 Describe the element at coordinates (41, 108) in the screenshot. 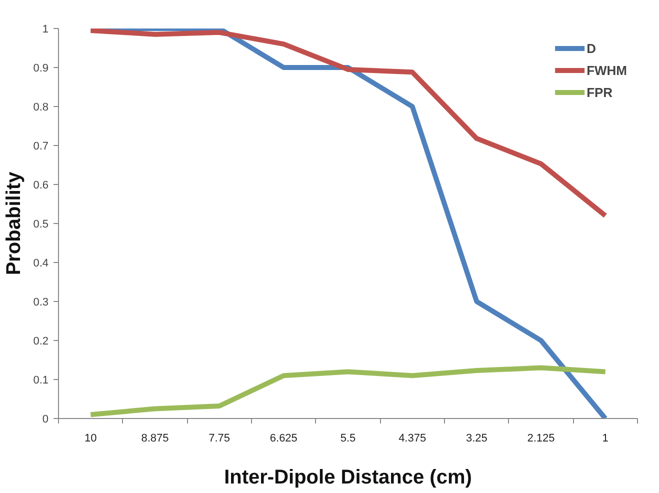

I see `y-tick-label: 0.8` at that location.